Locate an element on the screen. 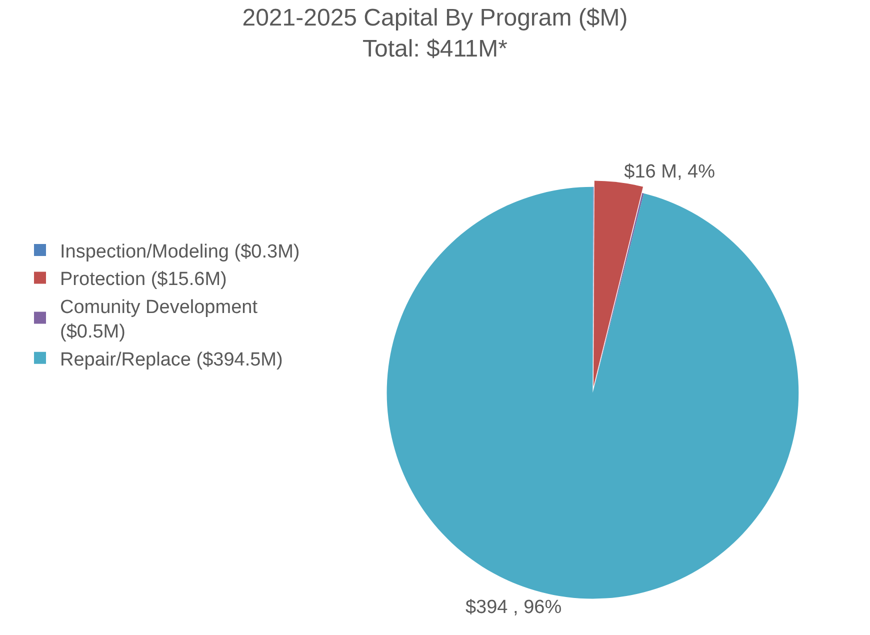 Image resolution: width=870 pixels, height=635 pixels. chart-title: 2021-2025 Capital By Program ($M) is located at coordinates (435, 18).